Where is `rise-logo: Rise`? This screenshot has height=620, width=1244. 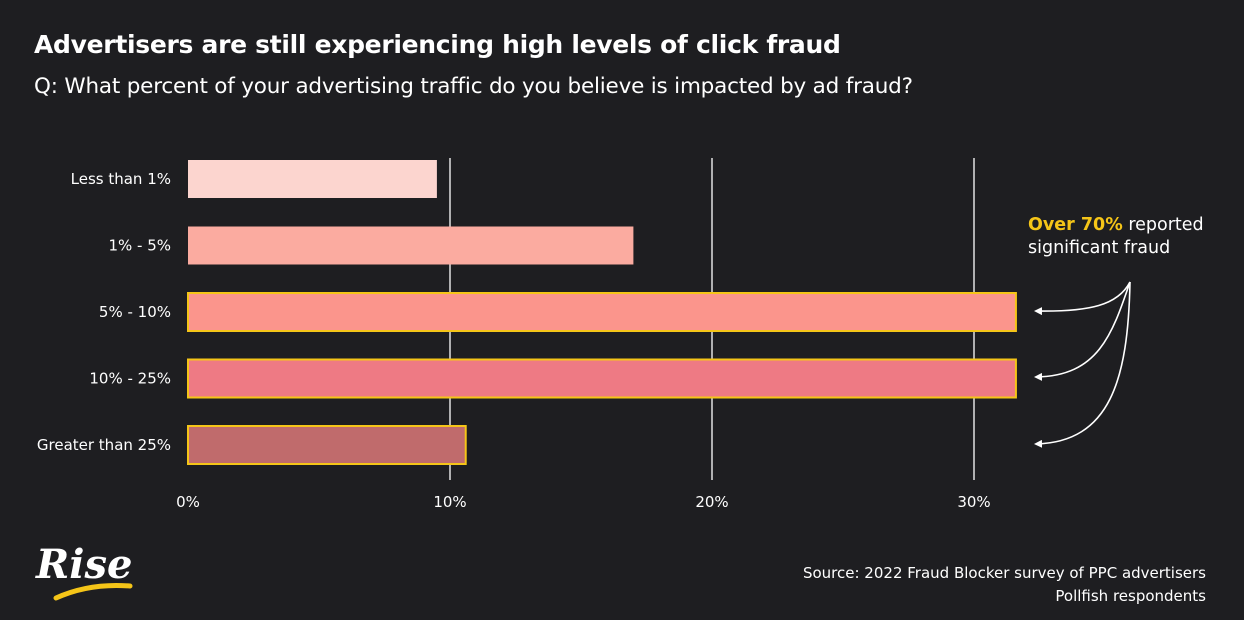
rise-logo: Rise is located at coordinates (84, 571).